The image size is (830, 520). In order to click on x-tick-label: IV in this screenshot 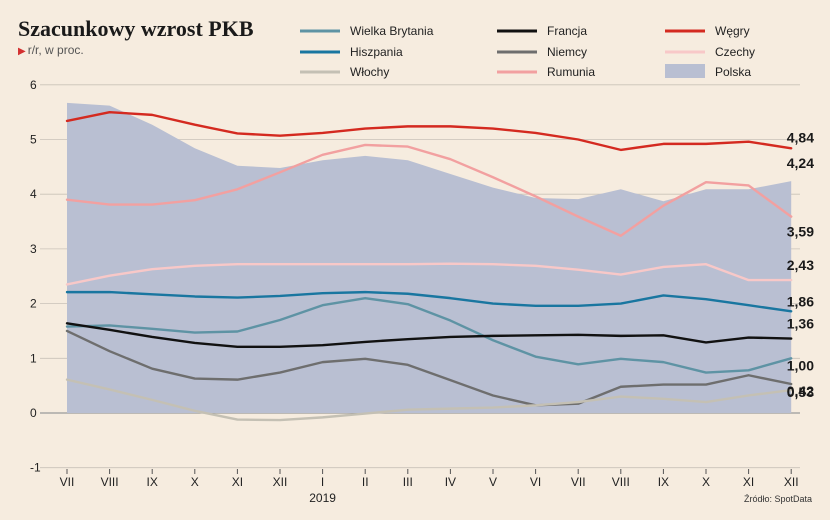, I will do `click(450, 482)`.